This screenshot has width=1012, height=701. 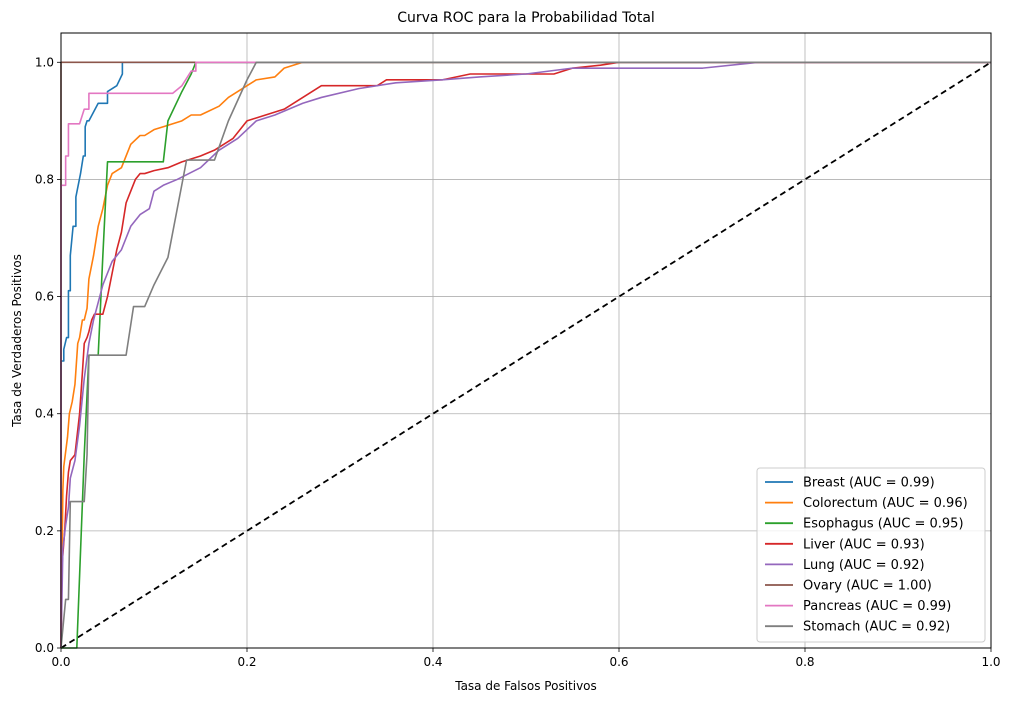 What do you see at coordinates (44, 531) in the screenshot?
I see `y-tick-label: 0.2` at bounding box center [44, 531].